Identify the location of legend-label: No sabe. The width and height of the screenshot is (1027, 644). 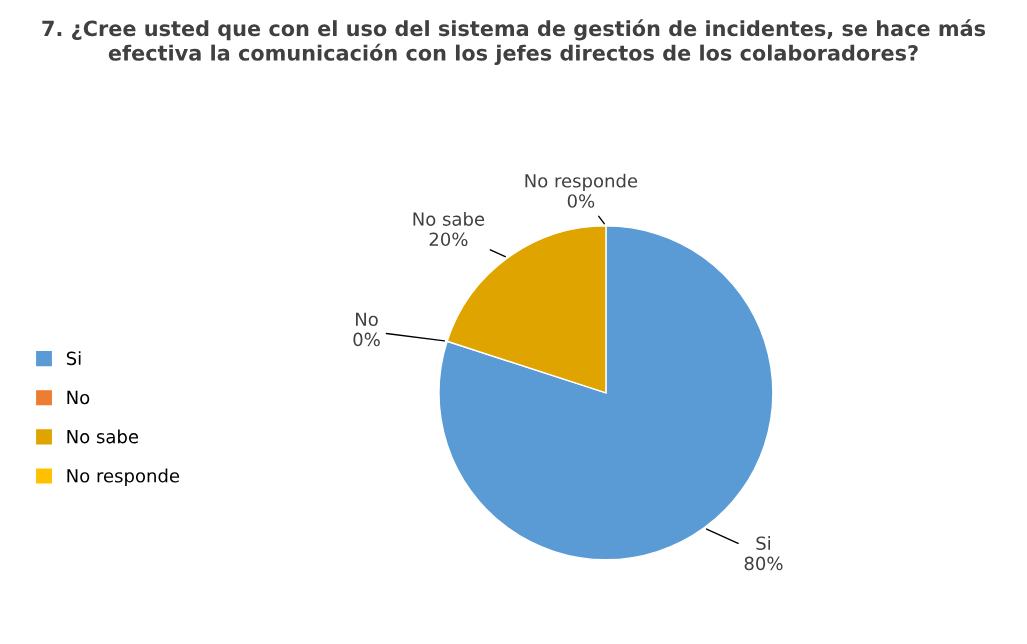
(103, 436).